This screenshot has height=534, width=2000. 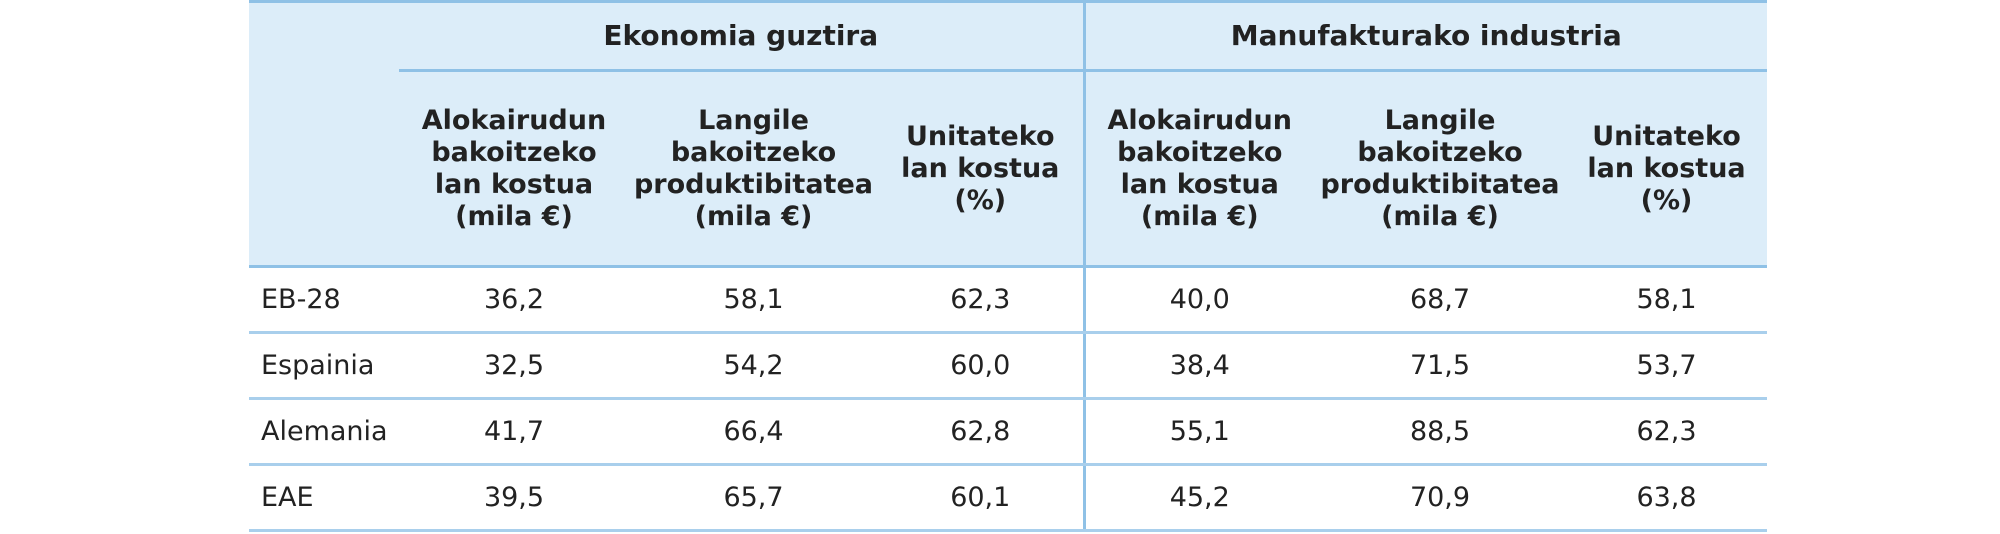 I want to click on cell: 39,5, so click(x=514, y=498).